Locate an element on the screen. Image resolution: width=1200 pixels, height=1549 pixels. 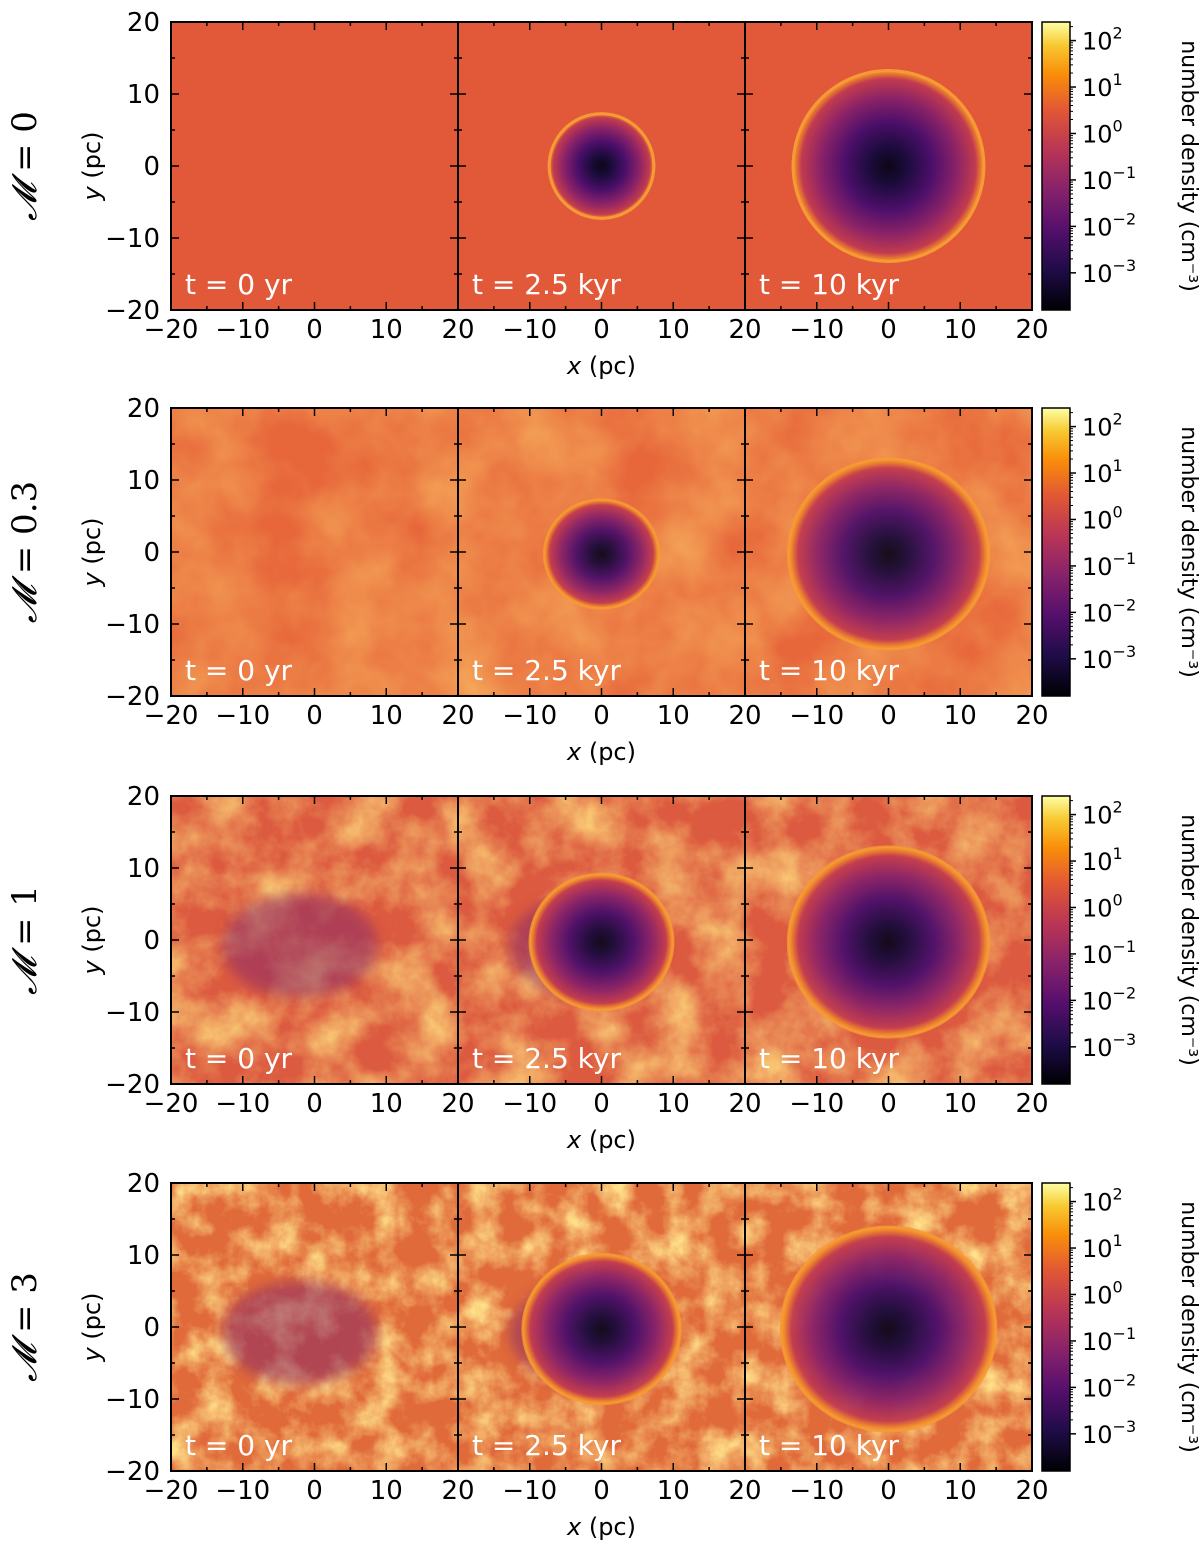
colorbar-tick-exponent: 0 is located at coordinates (1118, 899).